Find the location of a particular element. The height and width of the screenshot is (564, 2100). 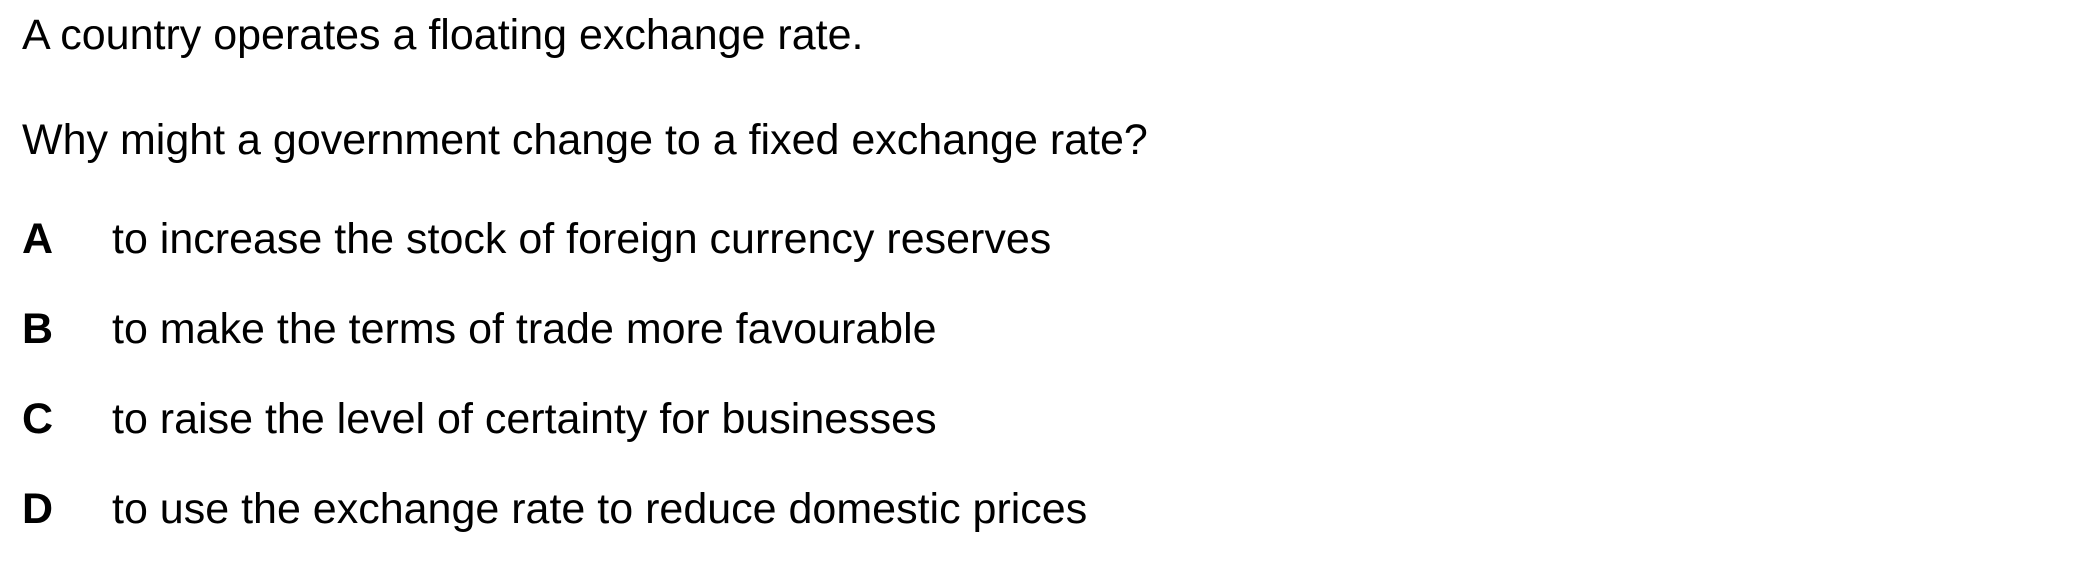

option-letter: A is located at coordinates (38, 239).